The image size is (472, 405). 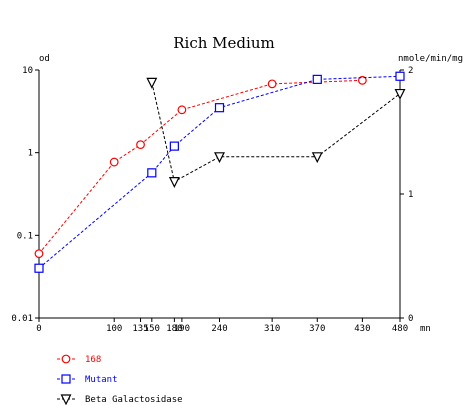 What do you see at coordinates (38, 329) in the screenshot?
I see `x-tick-label: 0` at bounding box center [38, 329].